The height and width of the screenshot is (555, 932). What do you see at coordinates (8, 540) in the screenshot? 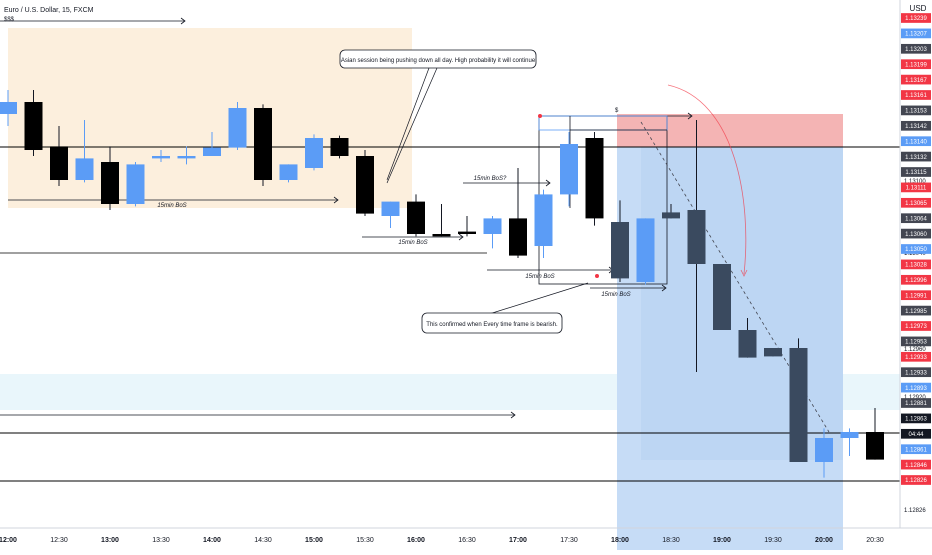
I see `time-tick-label: 12:00` at bounding box center [8, 540].